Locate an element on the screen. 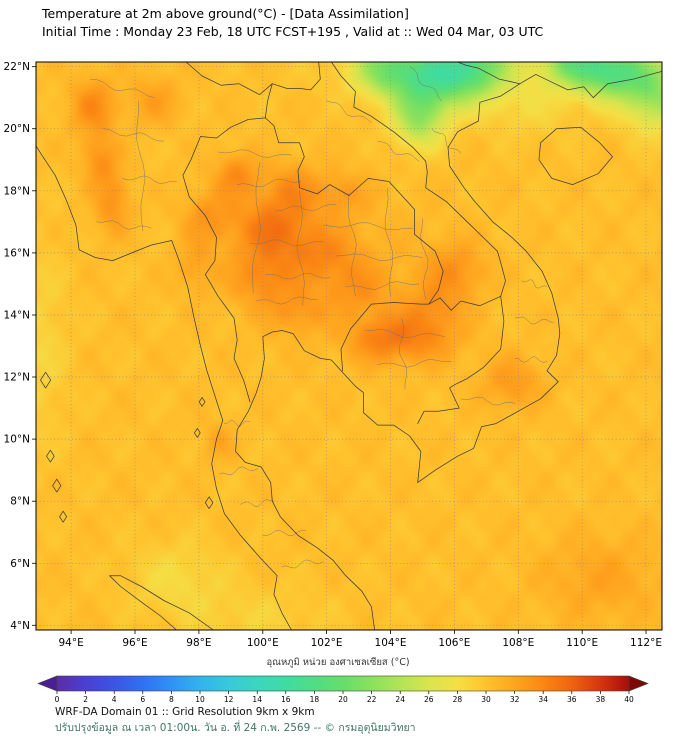  lat-tick-label: 18°N is located at coordinates (17, 191).